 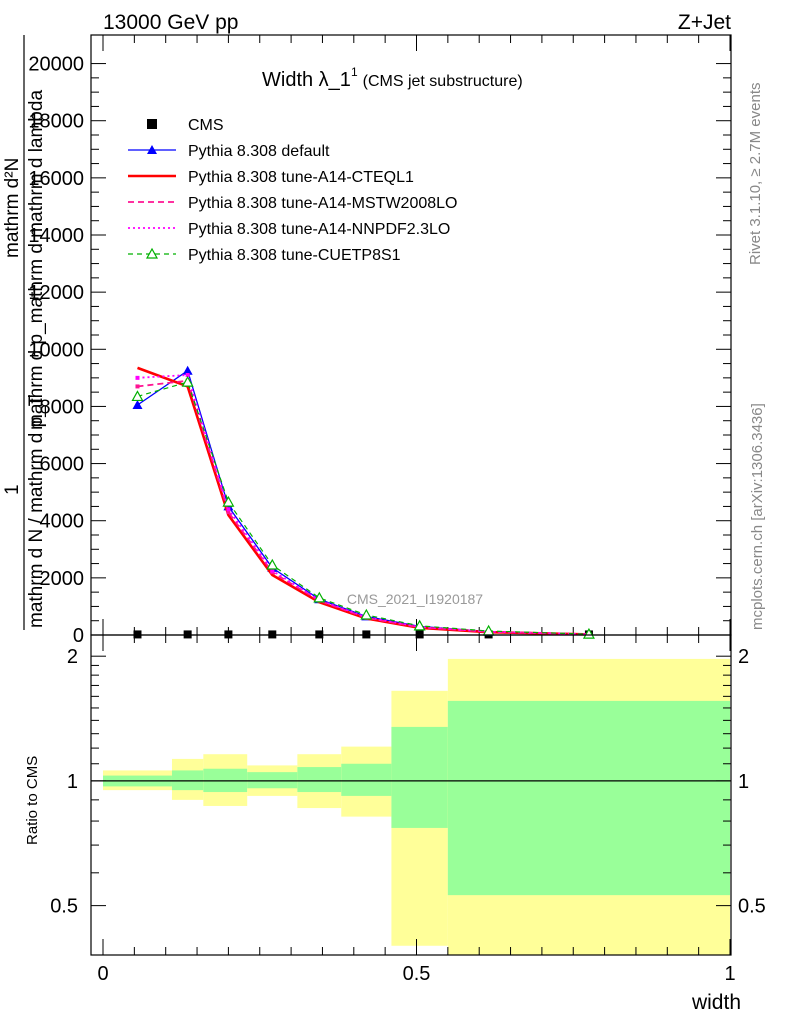 I want to click on legend-label-mstw: Pythia 8.308 tune-A14-MSTW2008LO, so click(x=322, y=203).